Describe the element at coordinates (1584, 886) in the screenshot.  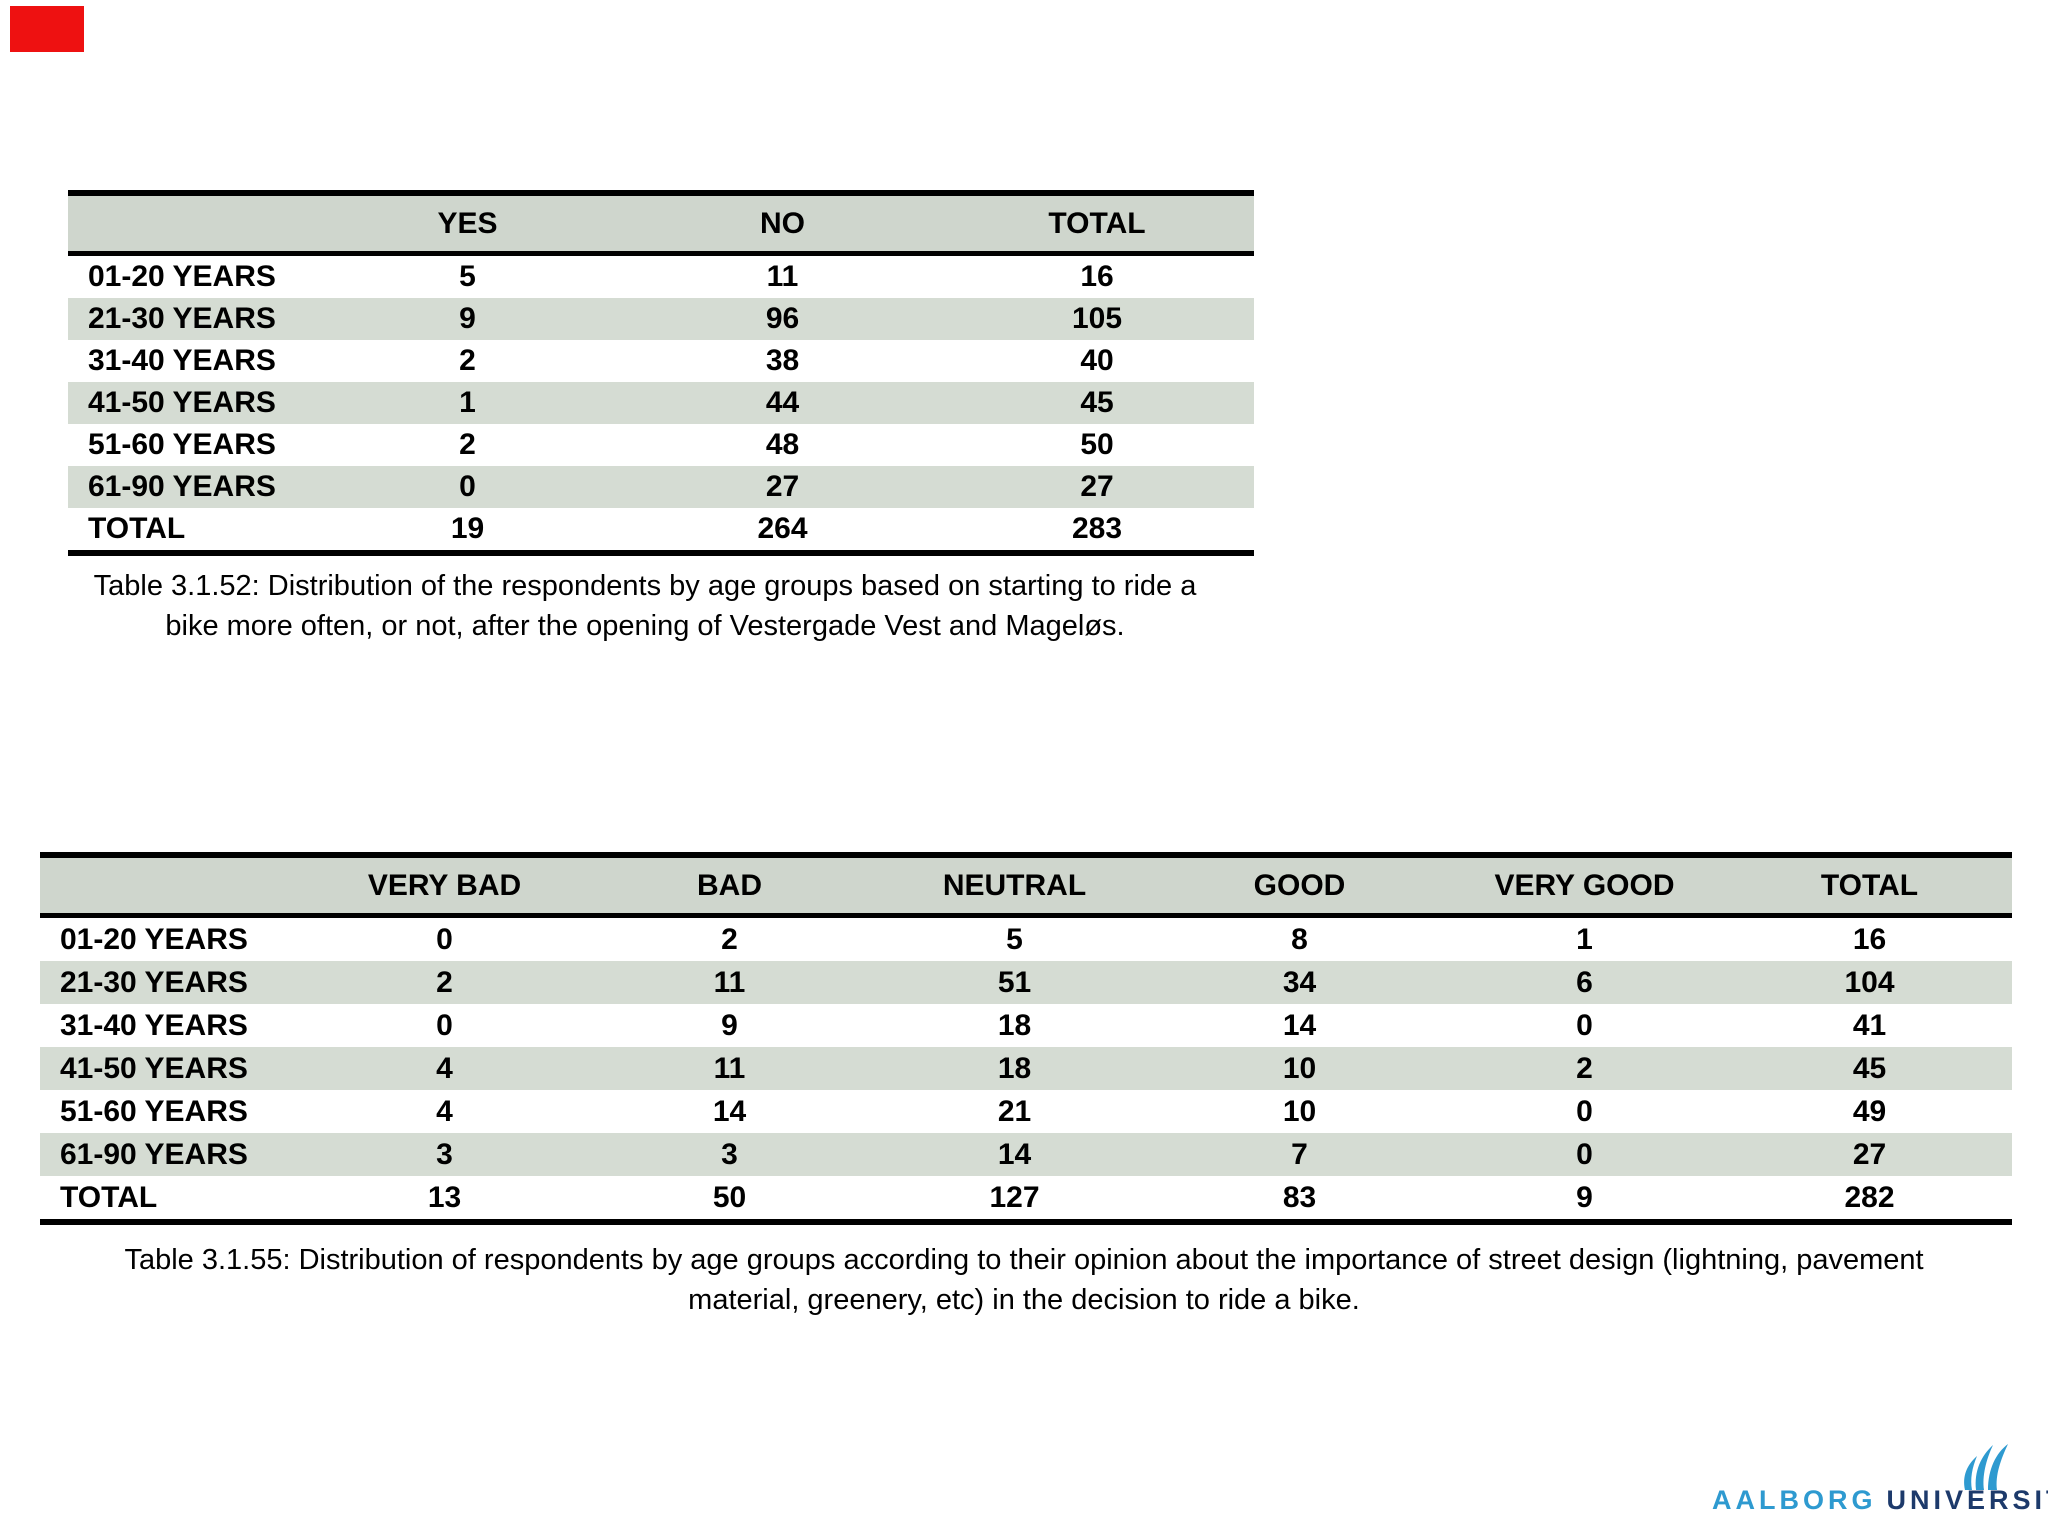
I see `column-header-very-good: VERY GOOD` at that location.